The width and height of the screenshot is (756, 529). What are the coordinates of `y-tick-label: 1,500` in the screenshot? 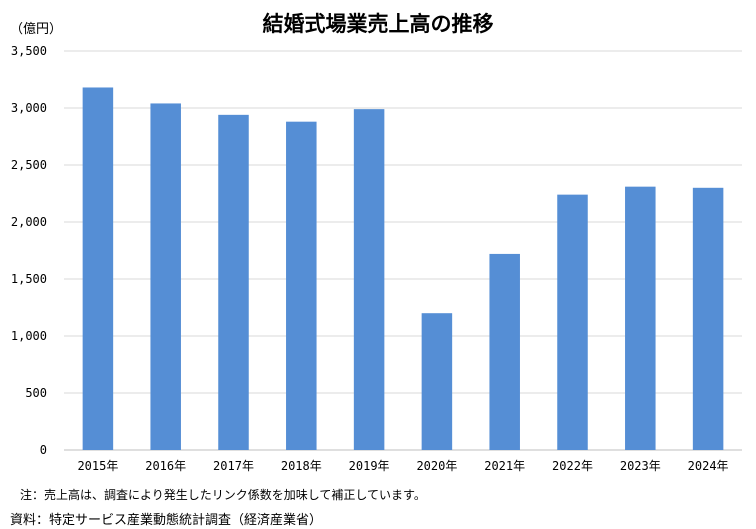 It's located at (29, 279).